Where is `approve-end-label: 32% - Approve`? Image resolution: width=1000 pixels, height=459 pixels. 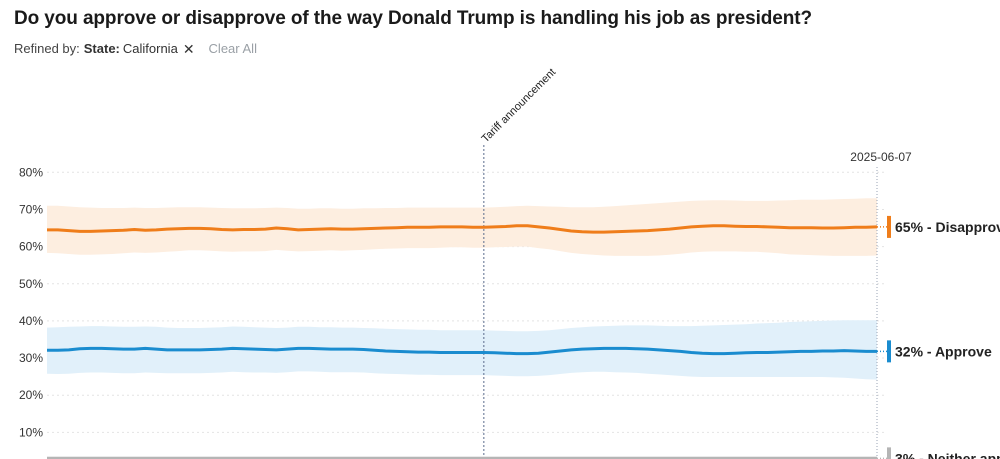 approve-end-label: 32% - Approve is located at coordinates (943, 351).